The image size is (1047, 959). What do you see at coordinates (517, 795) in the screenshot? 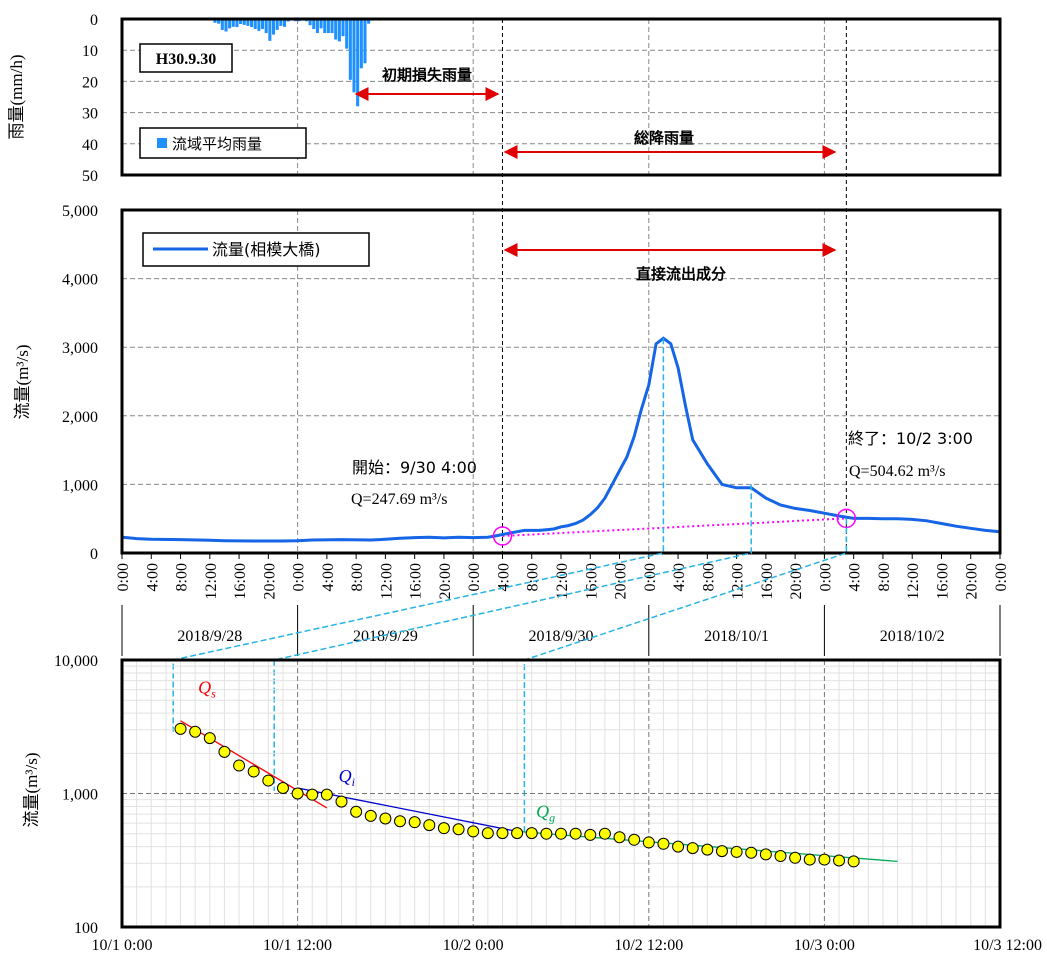
I see `recession-points` at bounding box center [517, 795].